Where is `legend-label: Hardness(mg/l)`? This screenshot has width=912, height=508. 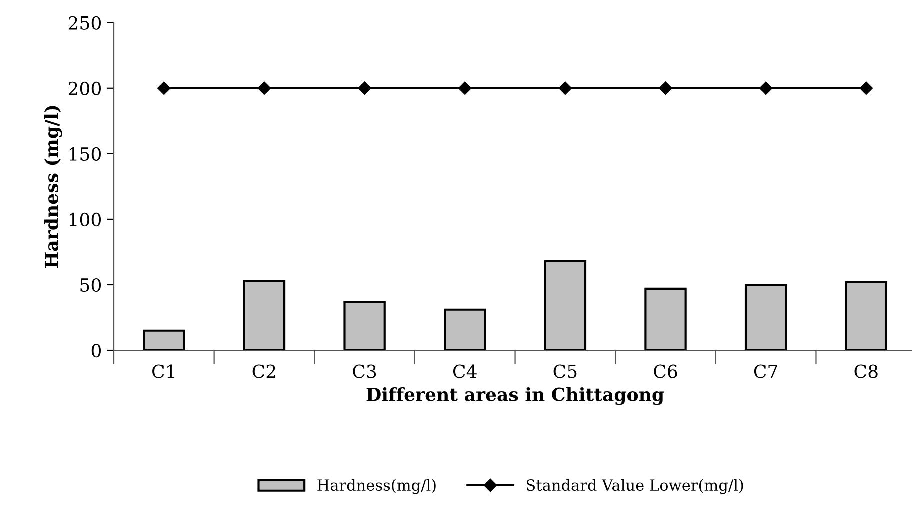 legend-label: Hardness(mg/l) is located at coordinates (377, 486).